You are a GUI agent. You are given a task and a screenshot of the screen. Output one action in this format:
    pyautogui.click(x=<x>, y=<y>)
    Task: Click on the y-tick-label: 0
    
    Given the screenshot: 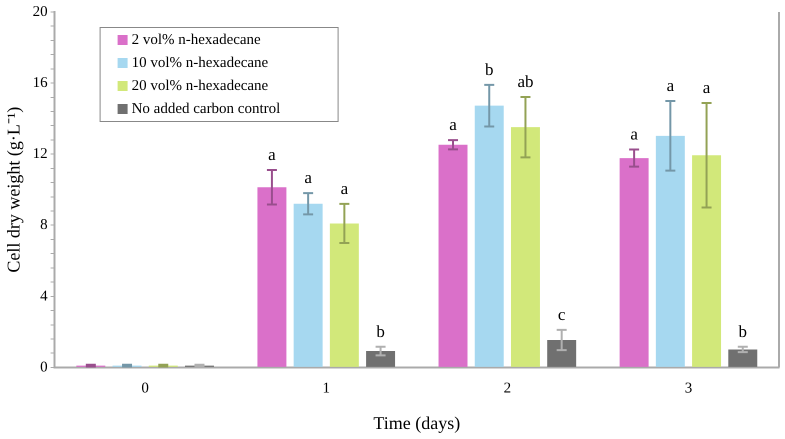 What is the action you would take?
    pyautogui.click(x=44, y=367)
    